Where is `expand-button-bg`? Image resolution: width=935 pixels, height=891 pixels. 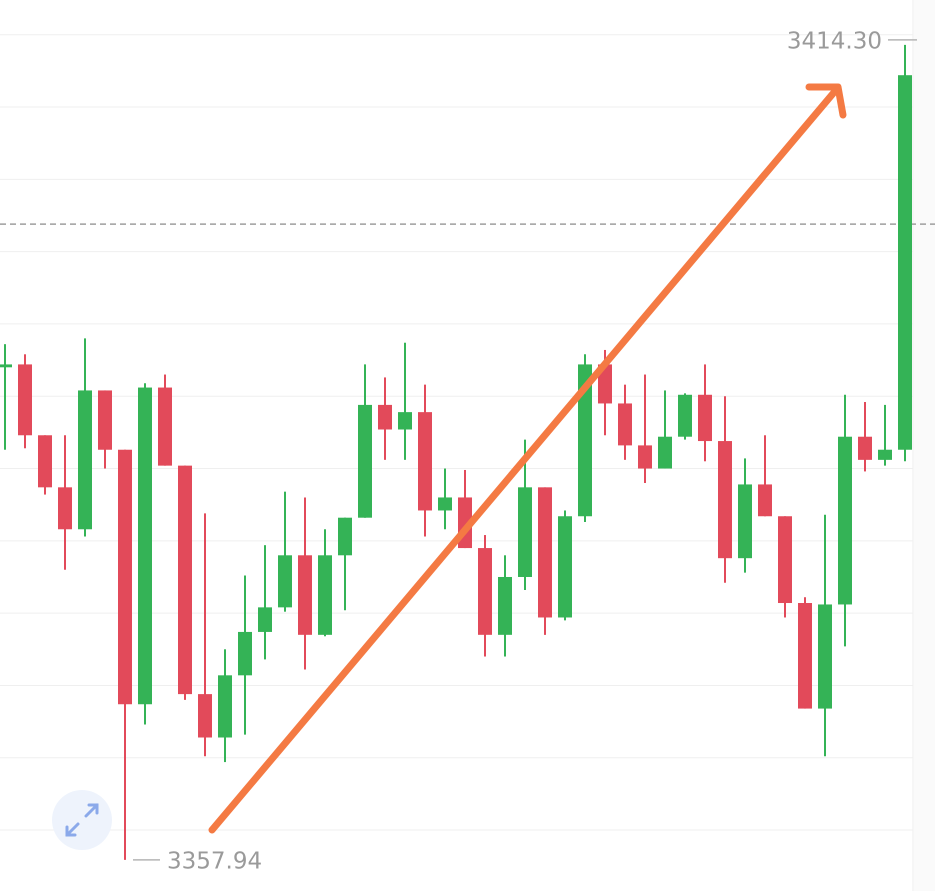
expand-button-bg is located at coordinates (82, 820).